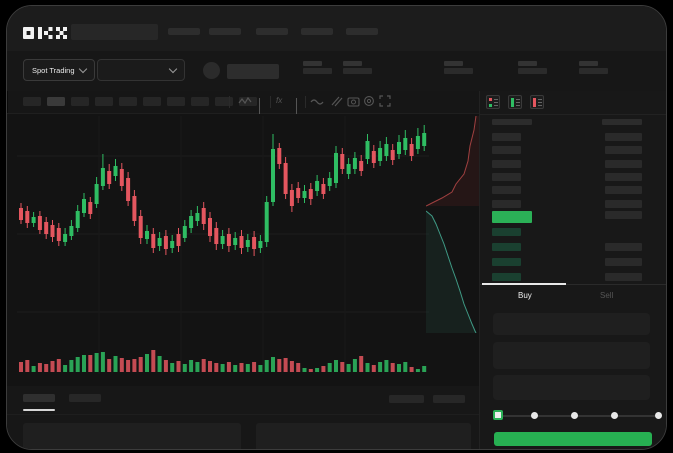 This screenshot has width=673, height=453. Describe the element at coordinates (537, 102) in the screenshot. I see `book-asks-icon` at that location.